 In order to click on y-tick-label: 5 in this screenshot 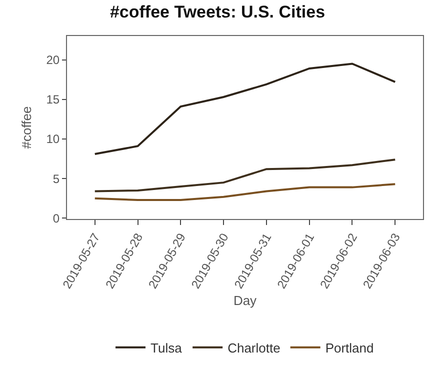, I will do `click(56, 179)`.